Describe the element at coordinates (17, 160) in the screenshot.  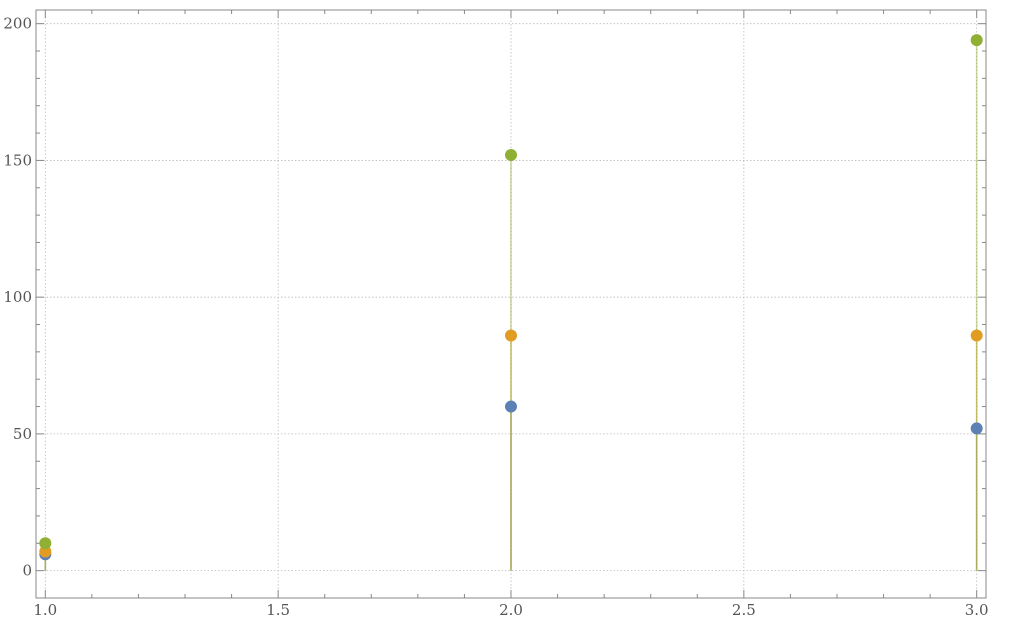
I see `y-tick-label: 150` at that location.